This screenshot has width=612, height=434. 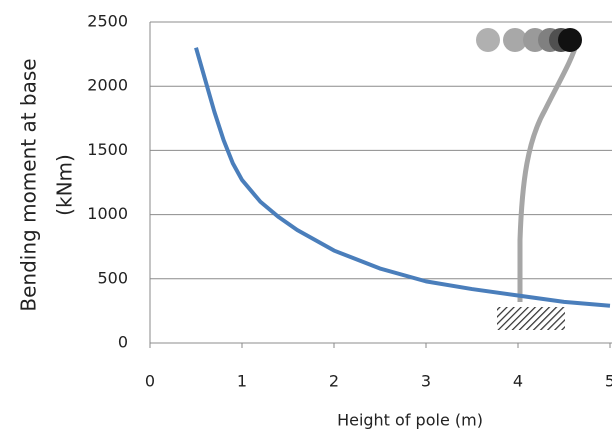 What do you see at coordinates (123, 342) in the screenshot?
I see `y-tick-label: 0` at bounding box center [123, 342].